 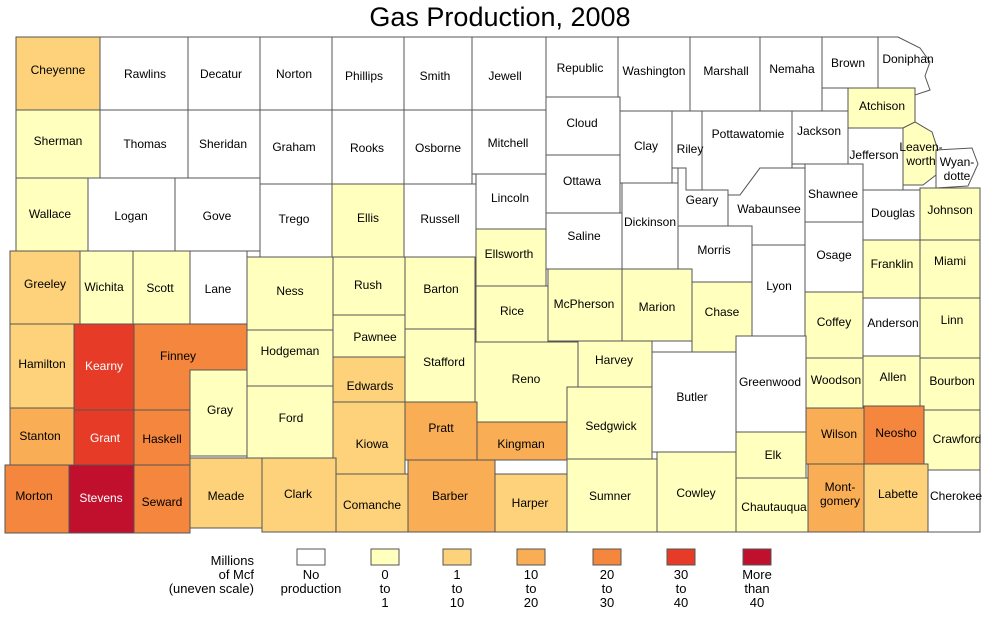 What do you see at coordinates (833, 194) in the screenshot?
I see `county-label-shawnee: Shawnee` at bounding box center [833, 194].